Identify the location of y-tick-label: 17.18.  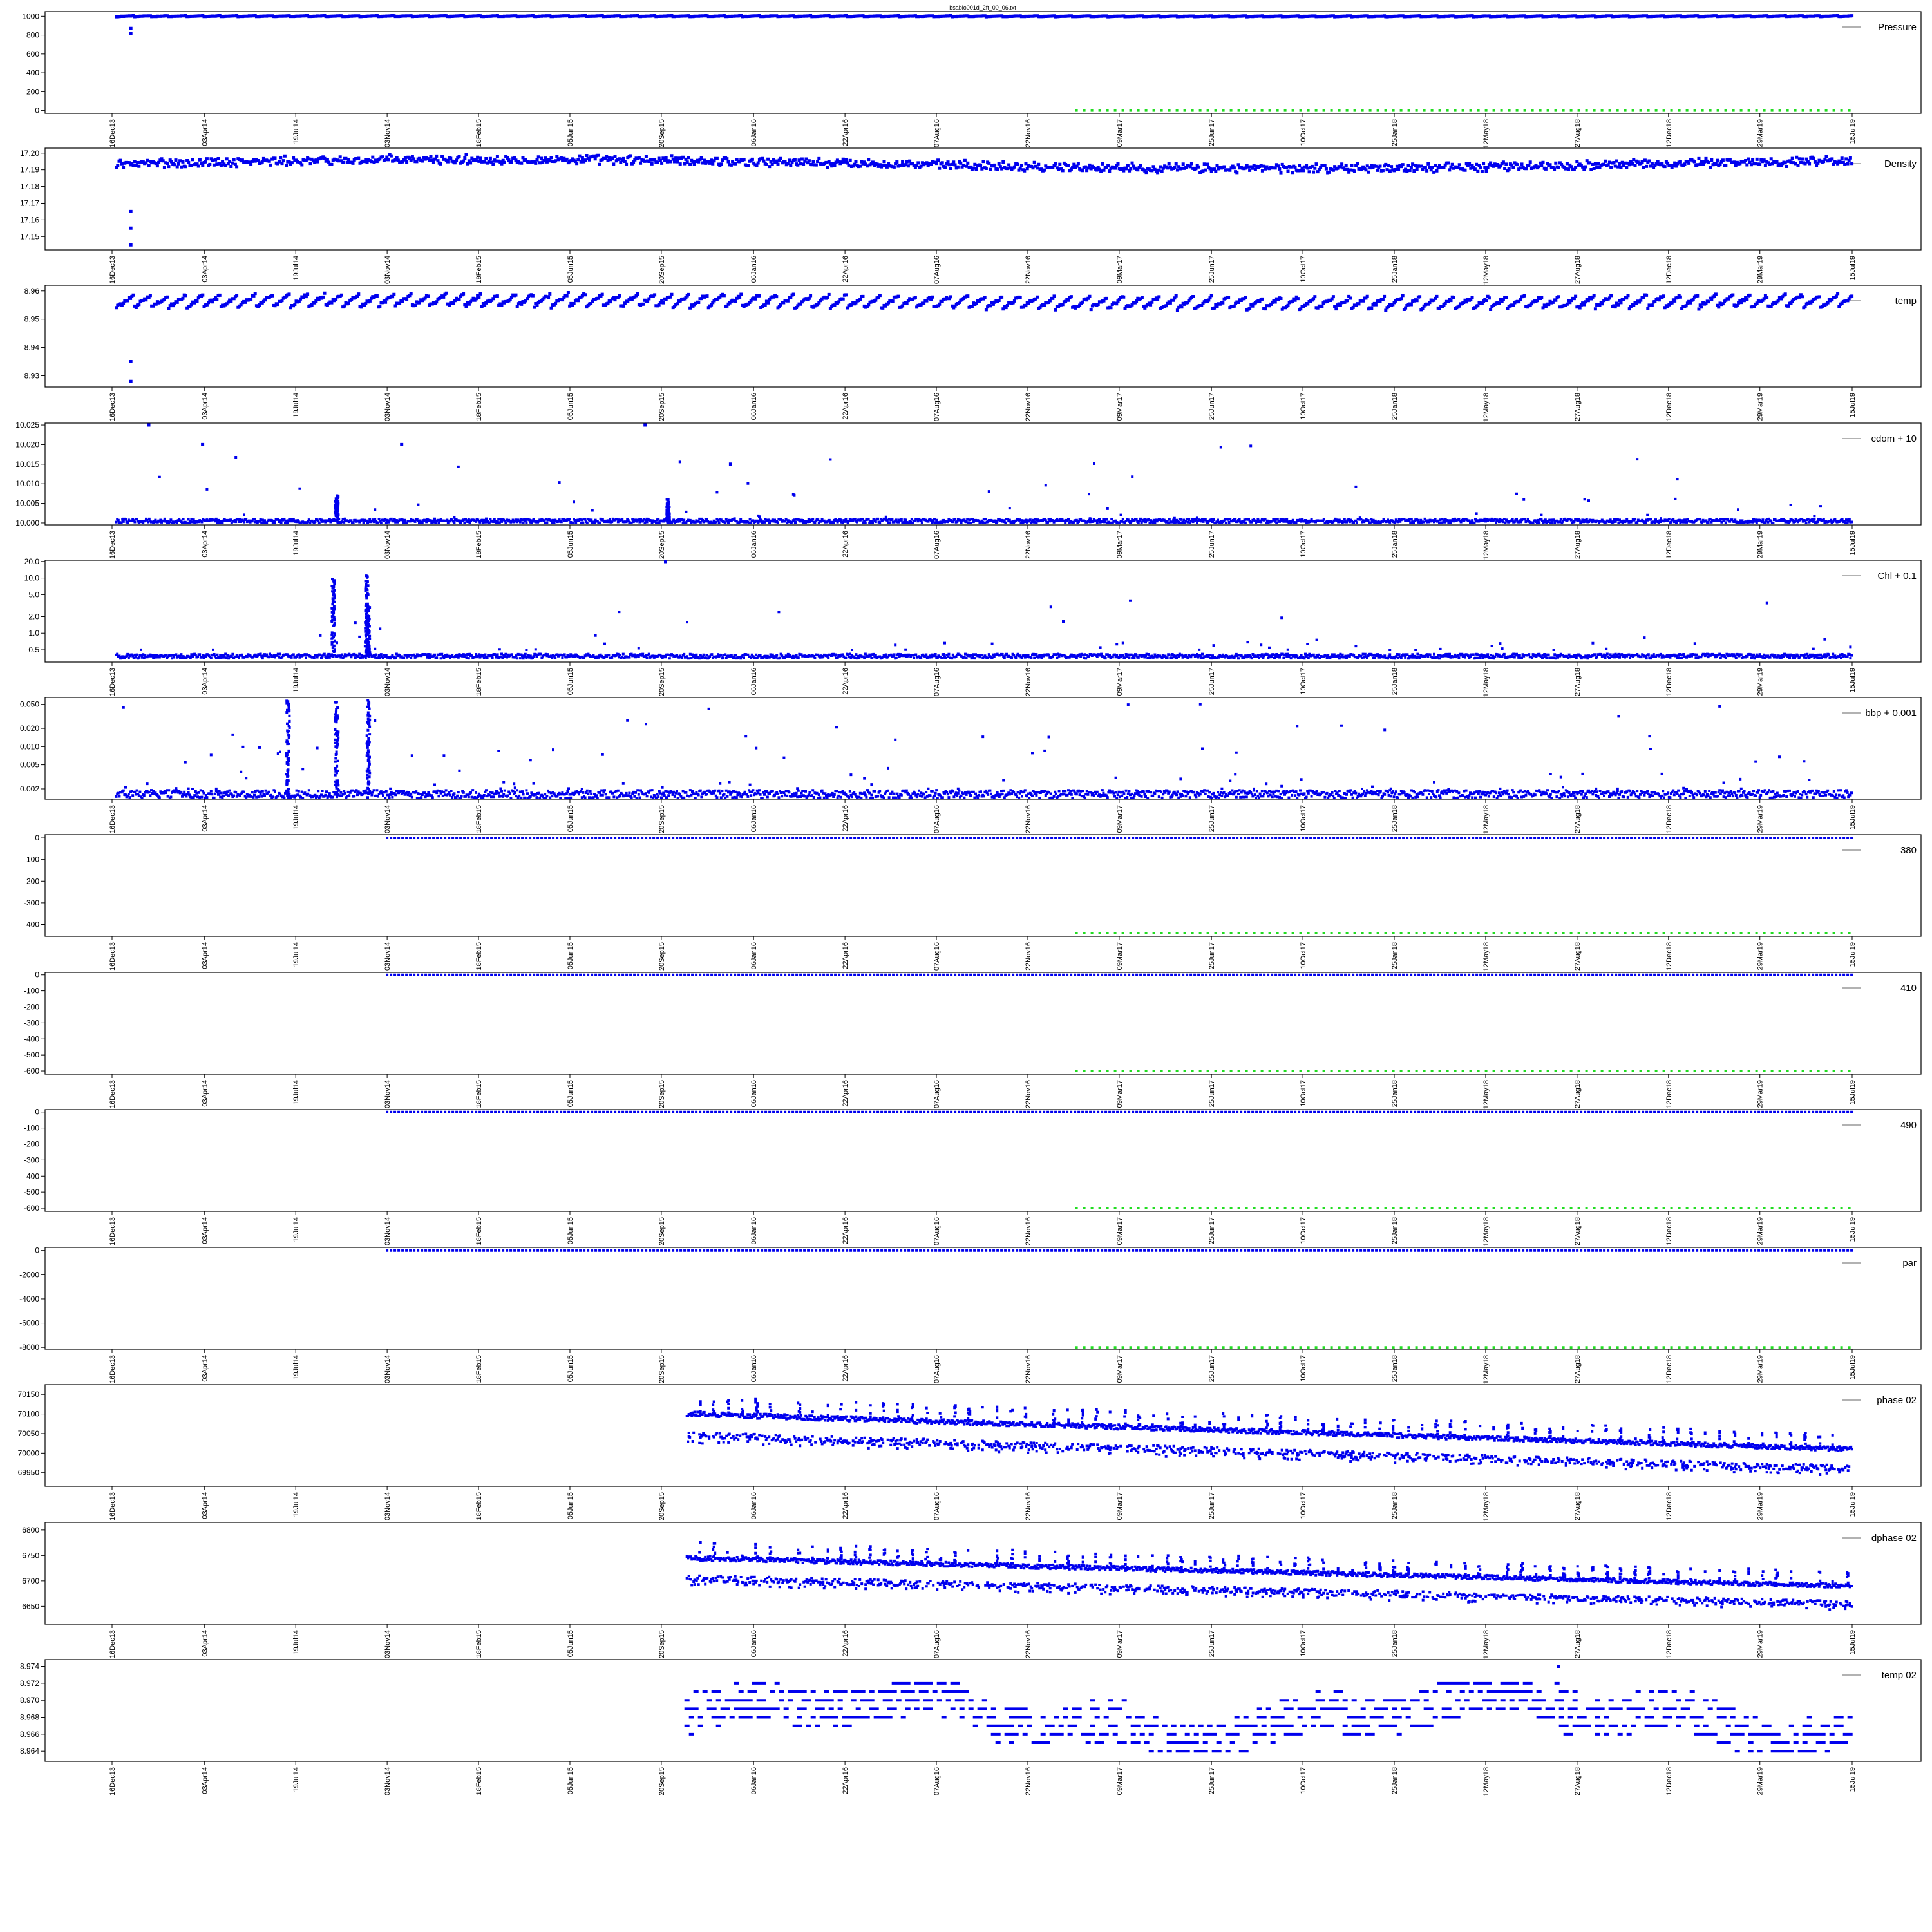
(30, 186).